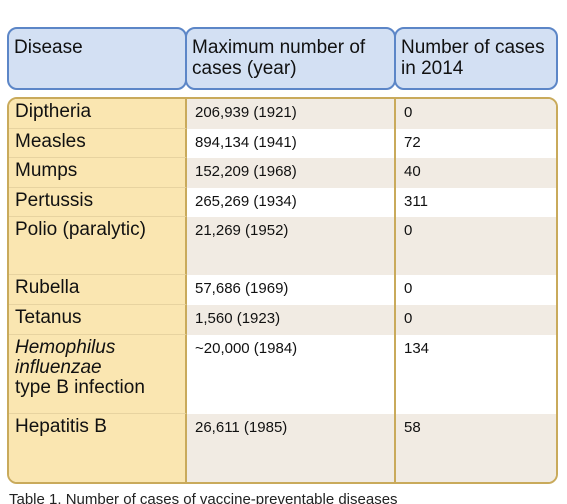 The width and height of the screenshot is (567, 504). Describe the element at coordinates (291, 114) in the screenshot. I see `max-cases-cell: 206,939 (1921)` at that location.